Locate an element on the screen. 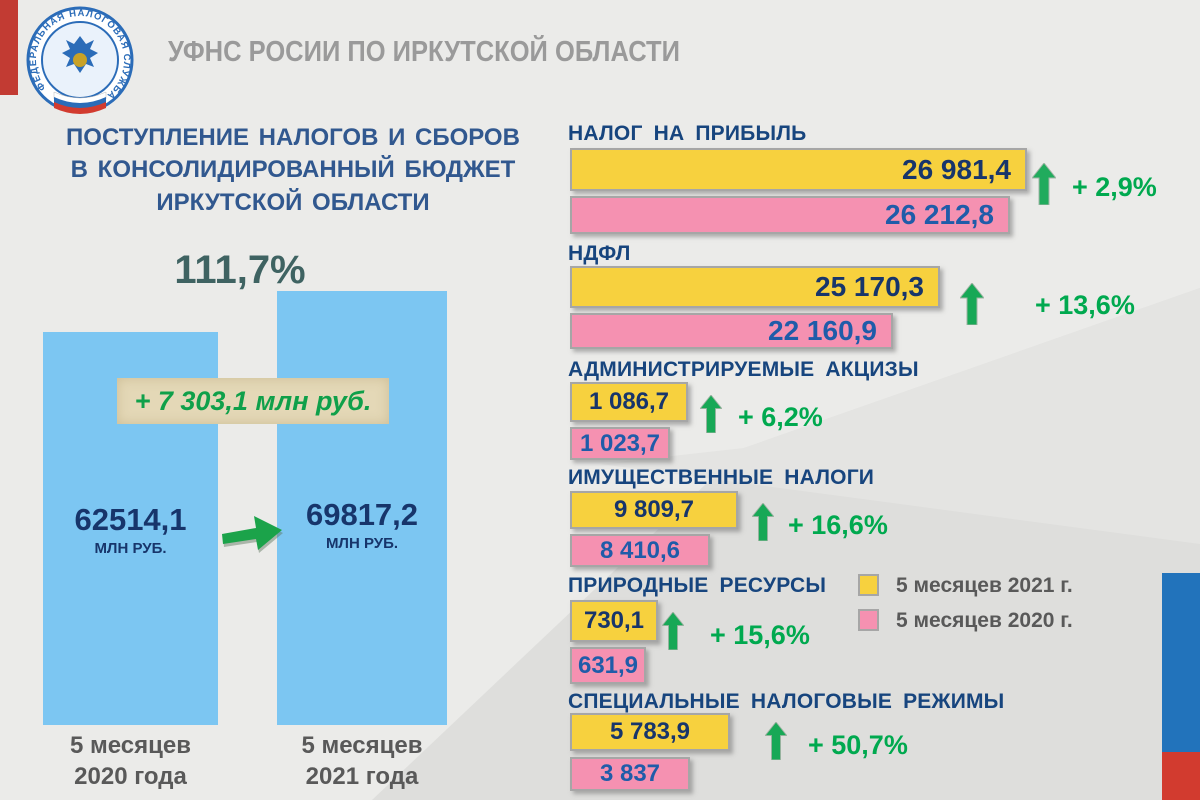 The image size is (1200, 800). section-header-ndfl: НДФЛ is located at coordinates (599, 253).